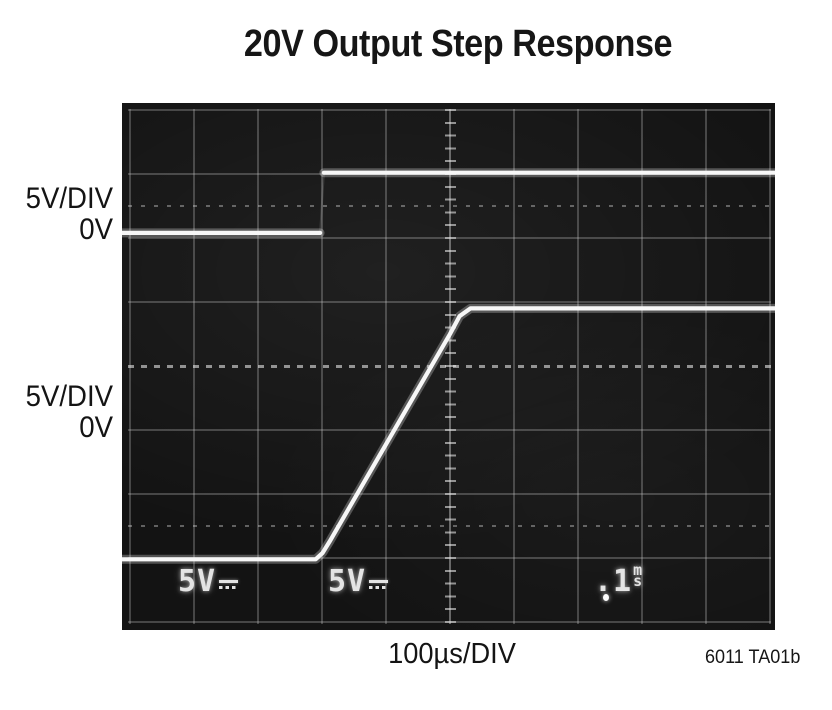 The image size is (832, 710). Describe the element at coordinates (197, 581) in the screenshot. I see `ch1-volts-text: 5V` at that location.